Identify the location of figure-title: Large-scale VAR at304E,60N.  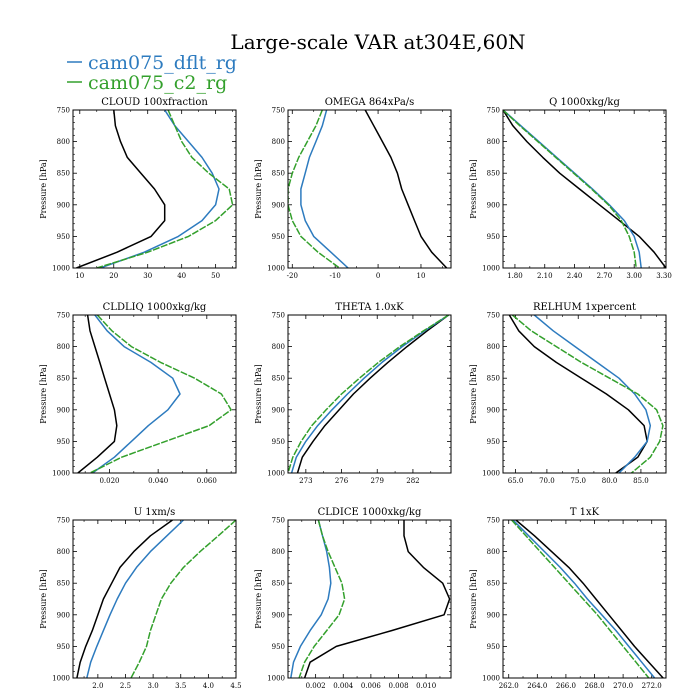
(377, 42).